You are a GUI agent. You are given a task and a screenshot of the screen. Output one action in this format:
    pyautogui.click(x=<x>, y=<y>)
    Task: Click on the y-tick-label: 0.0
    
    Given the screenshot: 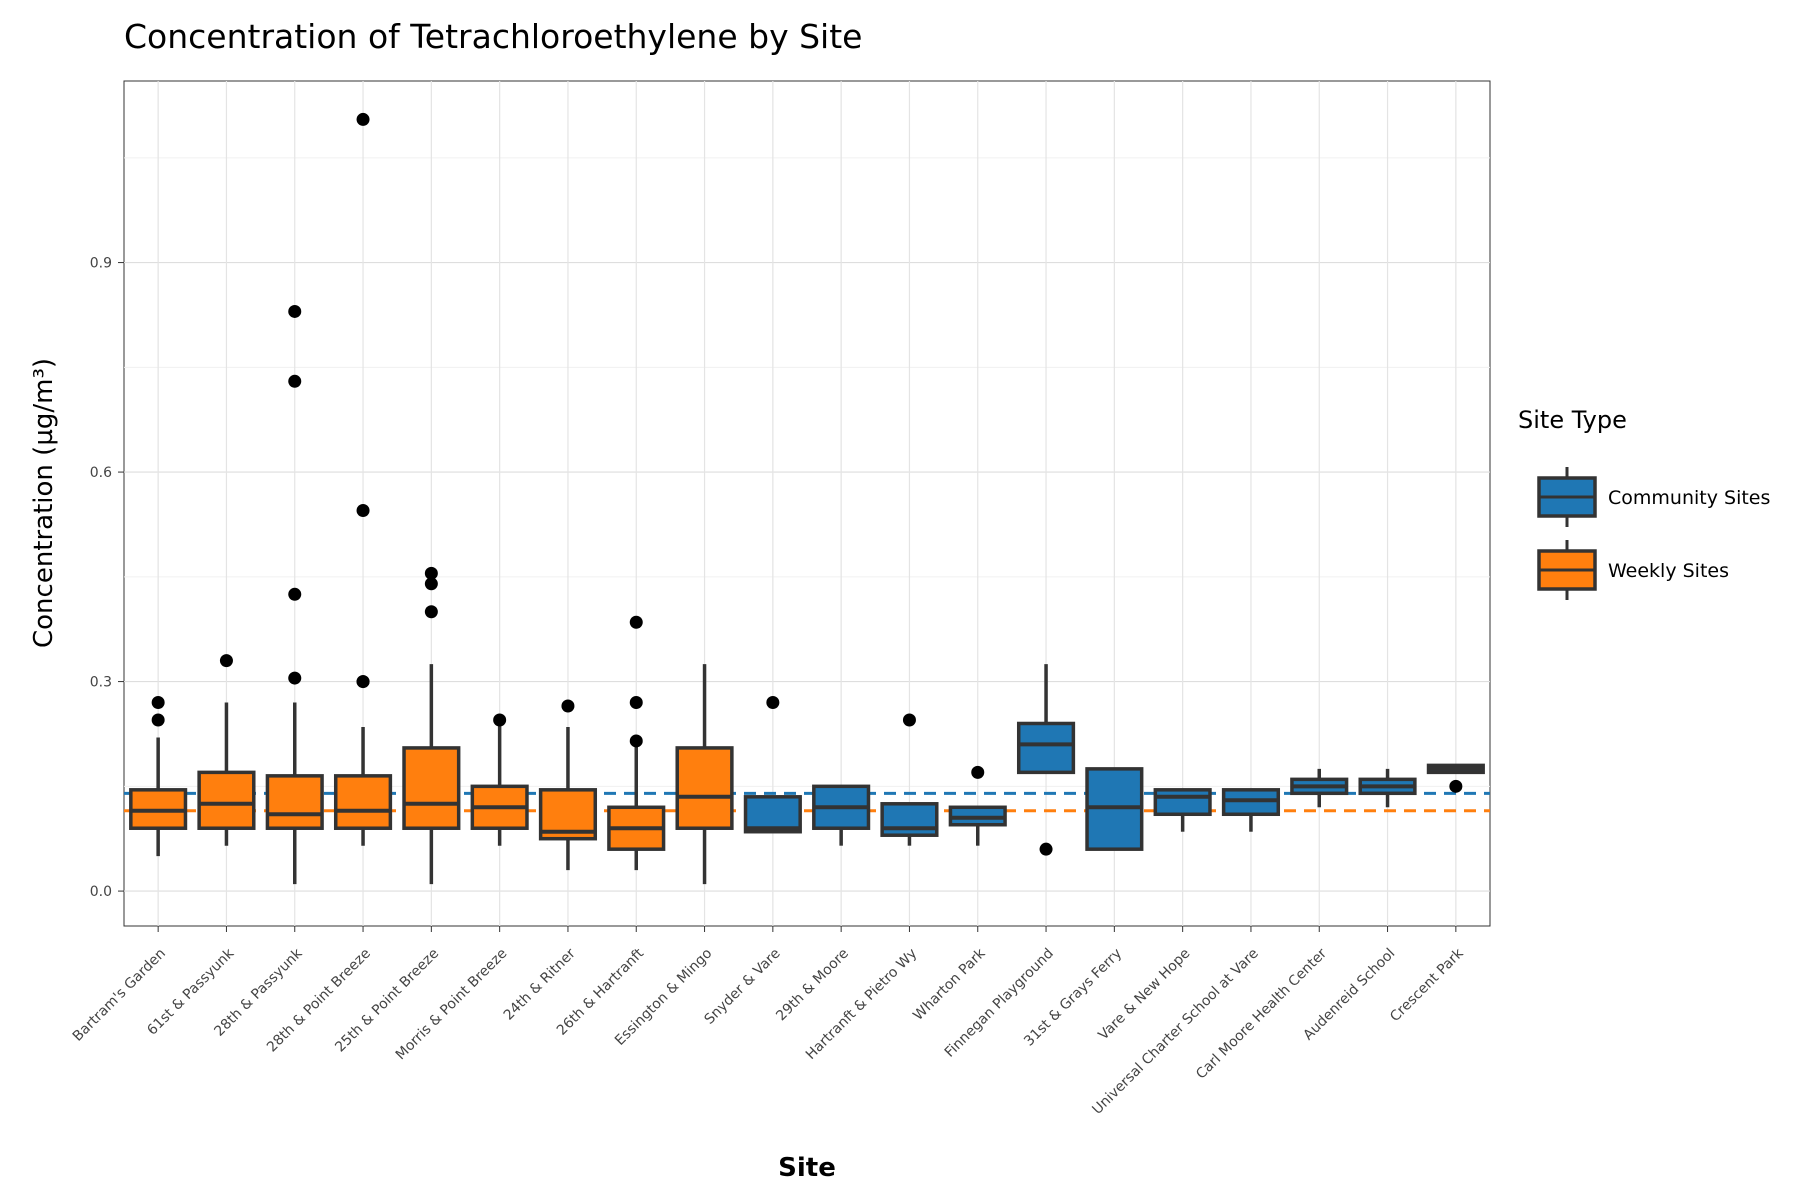 What is the action you would take?
    pyautogui.click(x=101, y=892)
    